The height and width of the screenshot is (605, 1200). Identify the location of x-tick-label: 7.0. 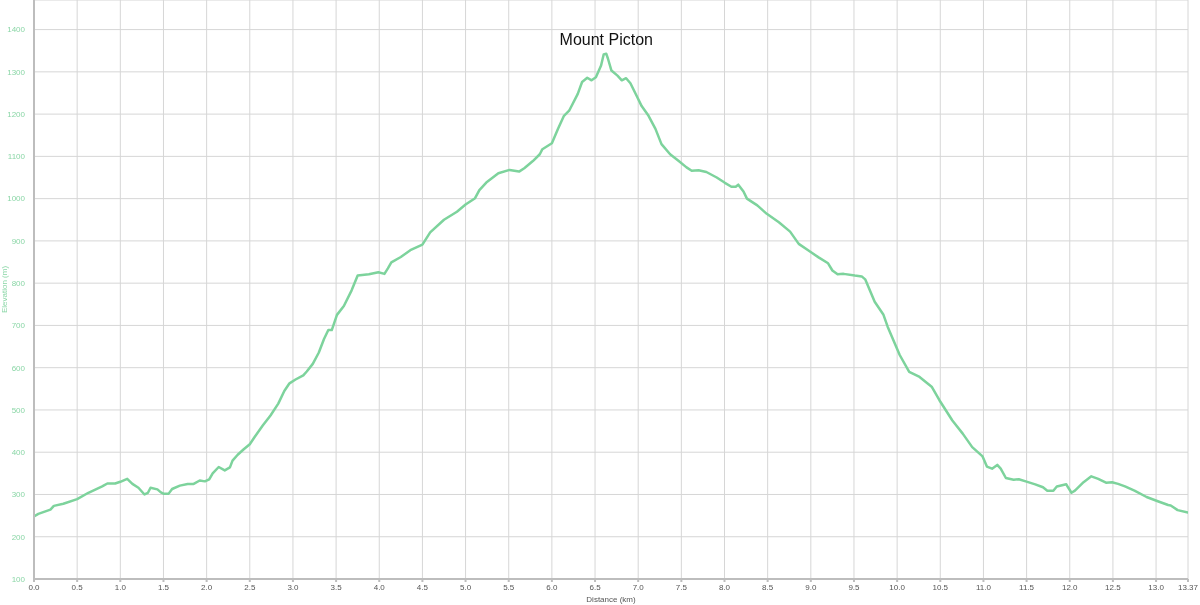
(638, 587).